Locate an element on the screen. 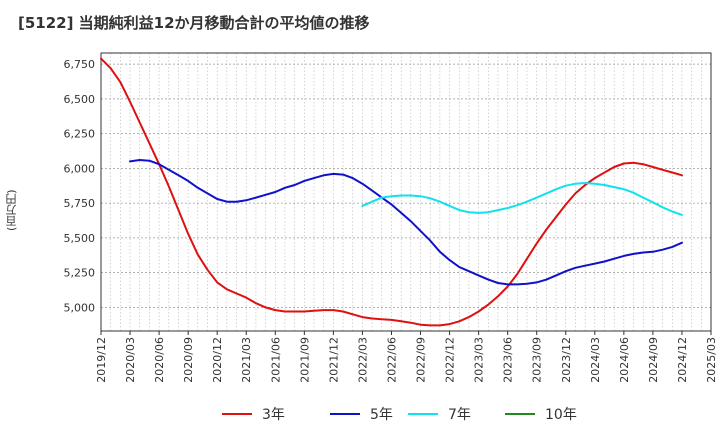 The image size is (720, 440). x-tick-label: 2021/09 is located at coordinates (304, 360).